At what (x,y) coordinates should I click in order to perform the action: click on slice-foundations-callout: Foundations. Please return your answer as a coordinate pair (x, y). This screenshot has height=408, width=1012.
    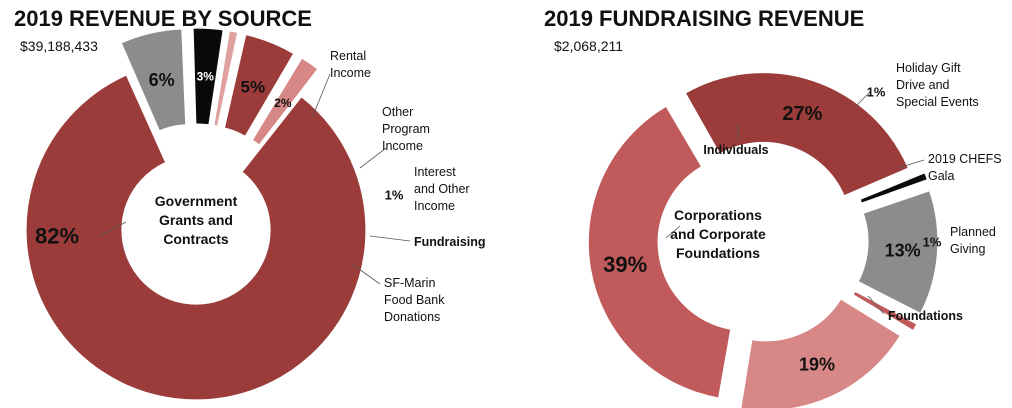
    Looking at the image, I should click on (925, 316).